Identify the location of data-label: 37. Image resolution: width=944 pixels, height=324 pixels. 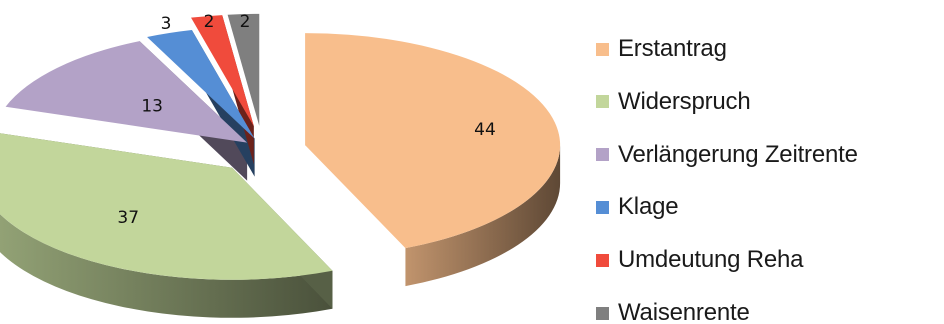
(128, 218).